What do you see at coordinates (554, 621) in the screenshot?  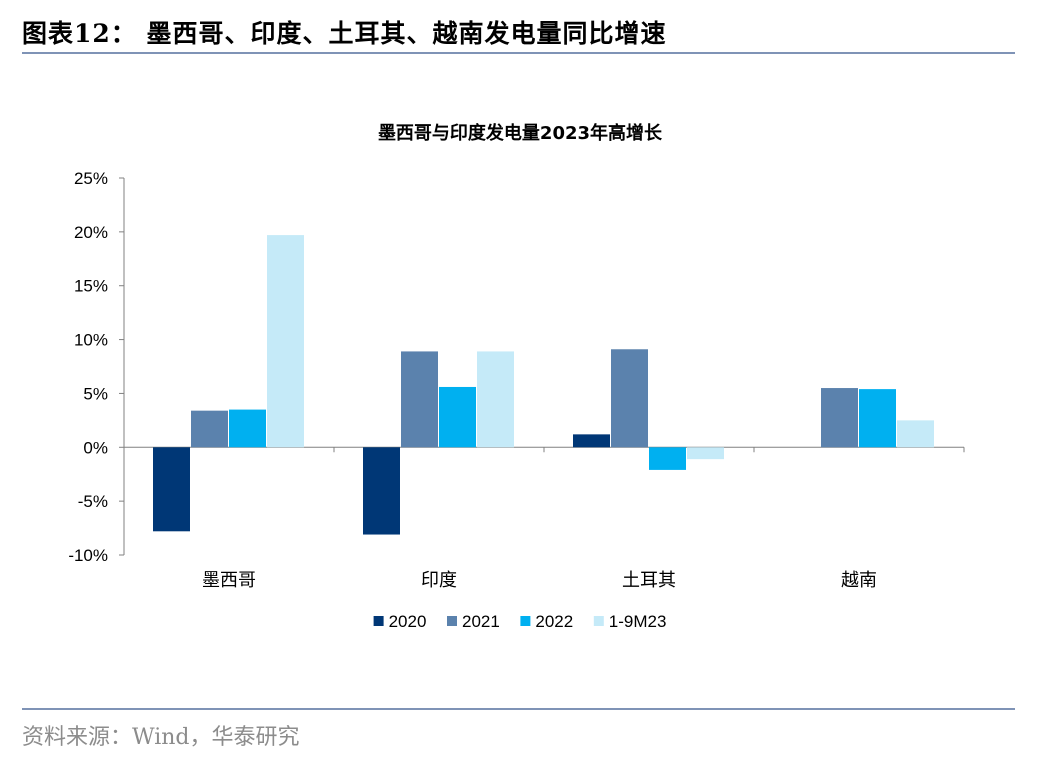 I see `legend-label: 2022` at bounding box center [554, 621].